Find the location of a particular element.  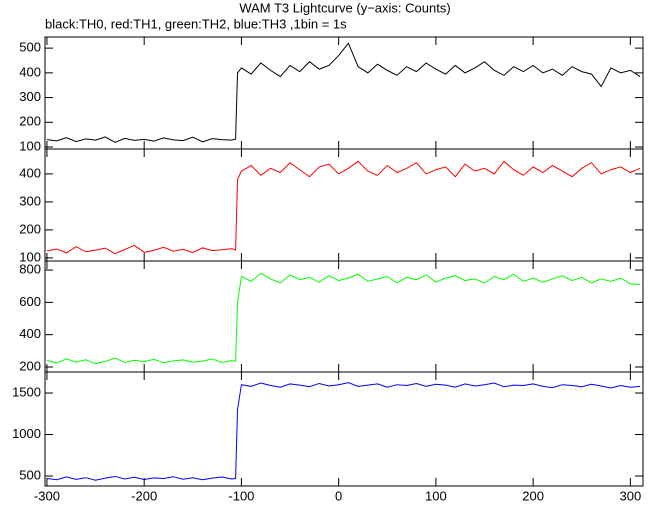

y-tick-label: 800 is located at coordinates (30, 268).